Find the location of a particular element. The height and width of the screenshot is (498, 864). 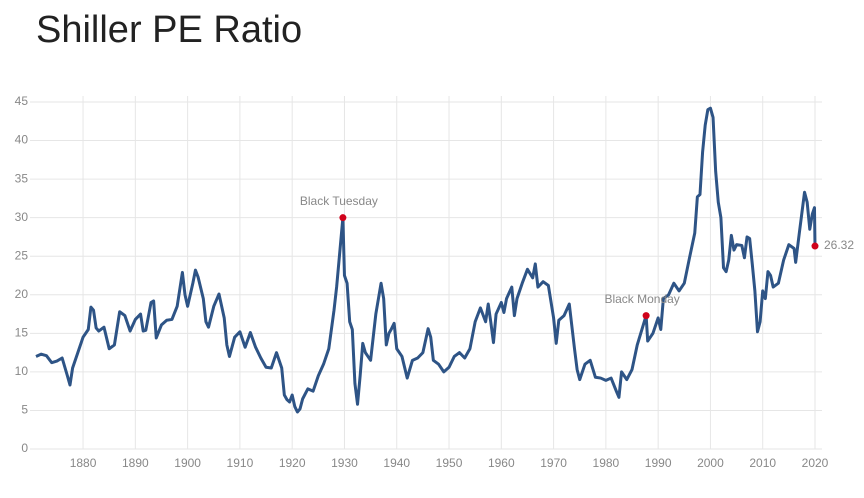

y-tick-label: 40 is located at coordinates (22, 140).